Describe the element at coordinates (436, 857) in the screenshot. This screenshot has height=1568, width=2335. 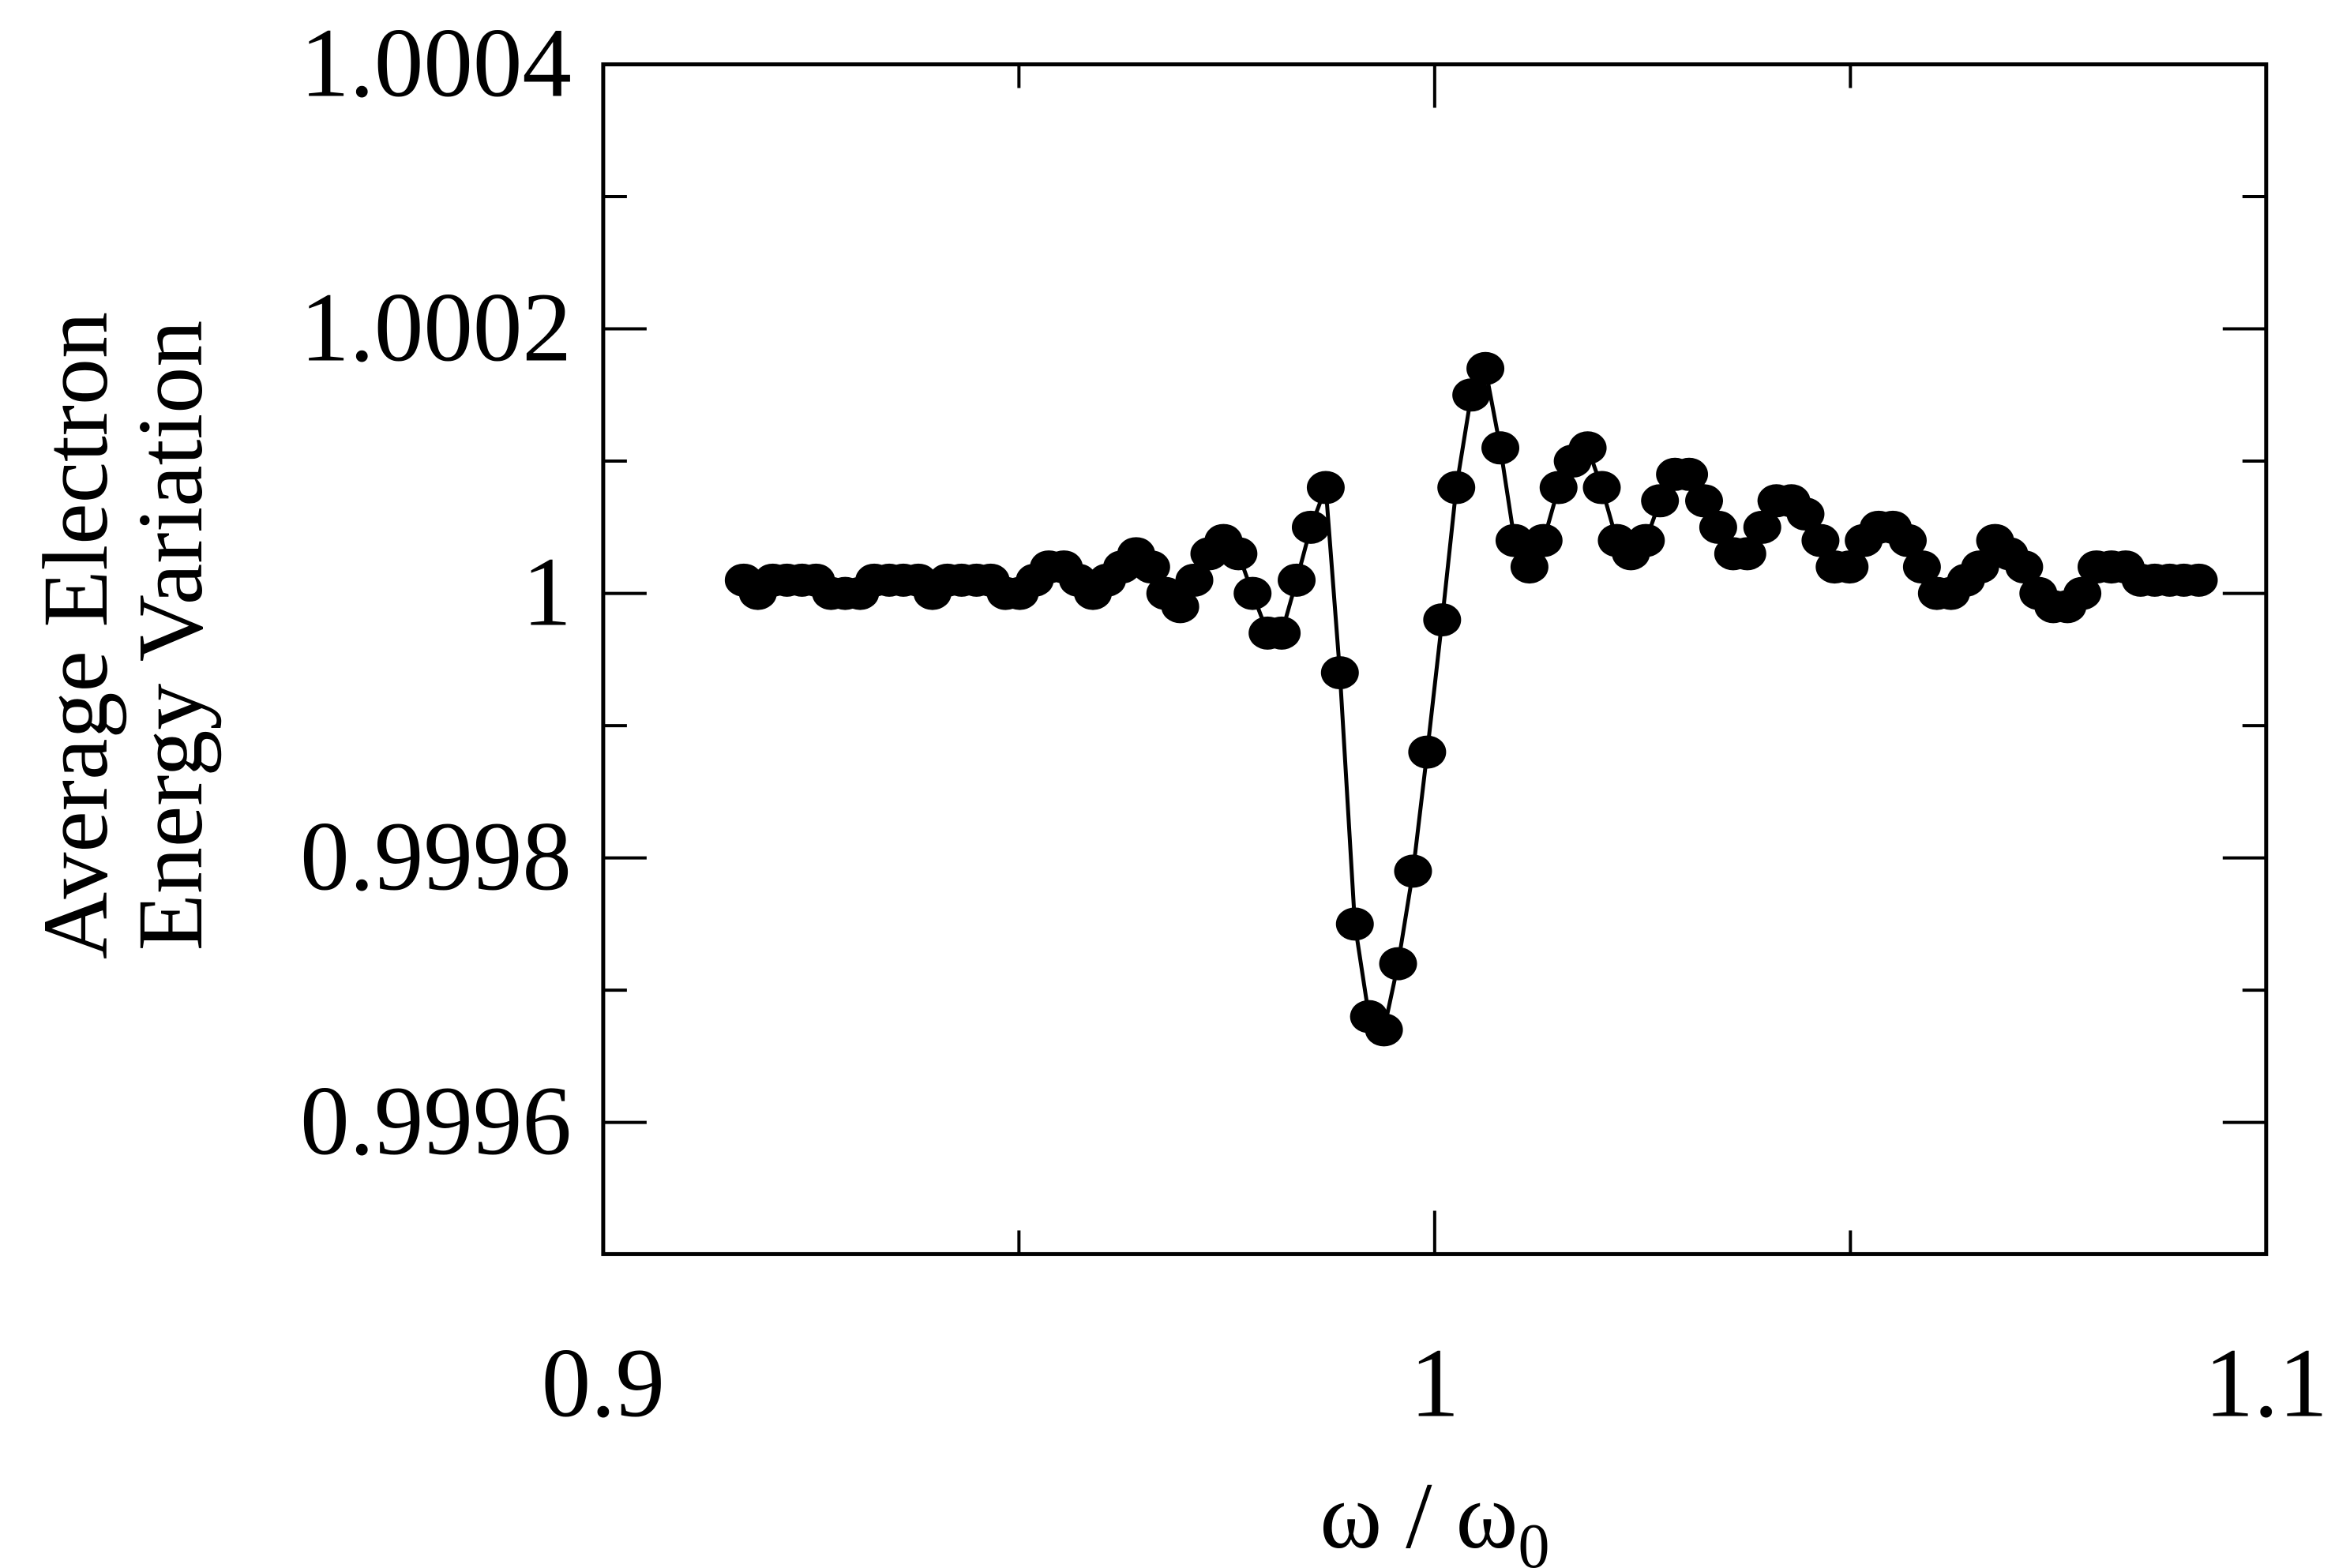
I see `y-tick-label: 0.9998` at that location.